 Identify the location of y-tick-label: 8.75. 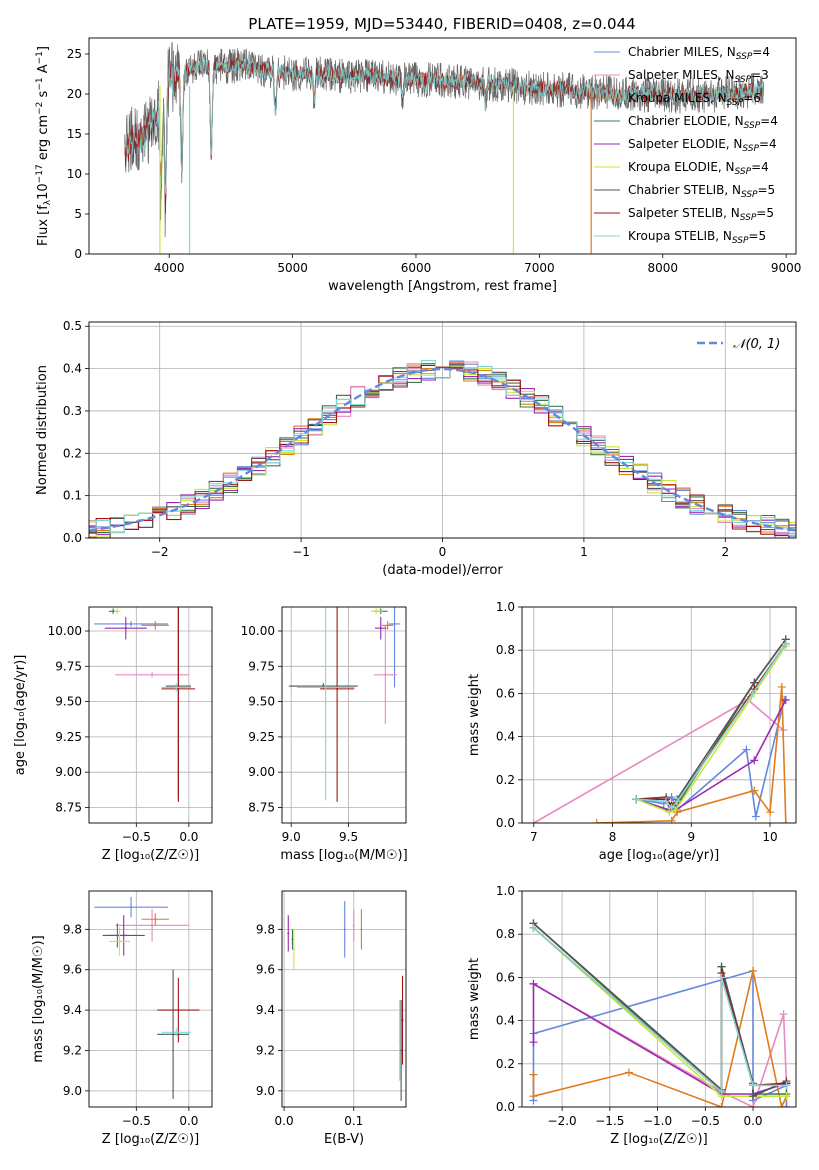
(261, 807).